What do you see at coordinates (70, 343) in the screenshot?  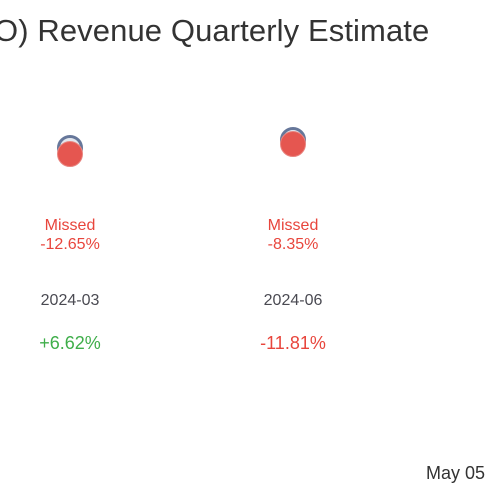 I see `price-change-percent: +6.62%` at bounding box center [70, 343].